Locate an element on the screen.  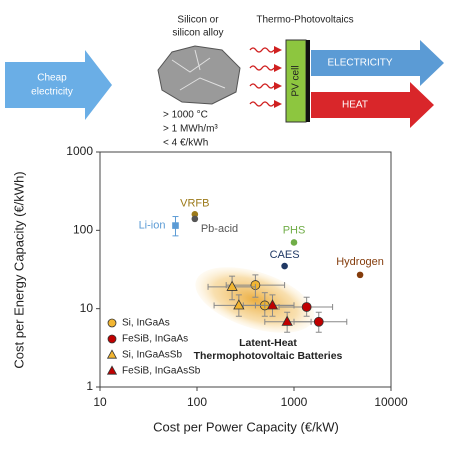
input-label: Cheap is located at coordinates (52, 78).